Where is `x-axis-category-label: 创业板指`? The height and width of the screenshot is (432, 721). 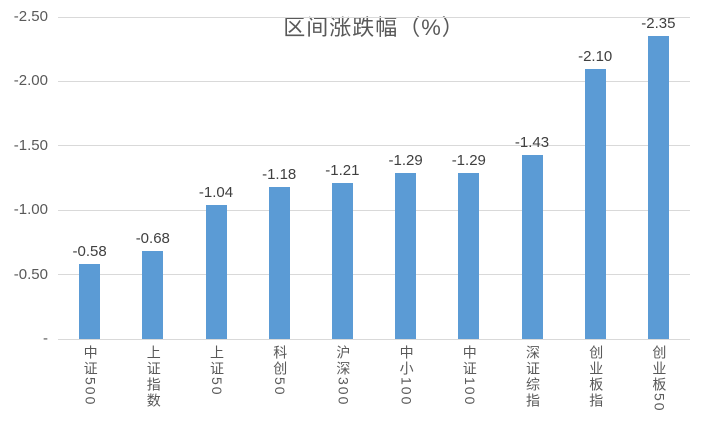
x-axis-category-label: 创业板指 is located at coordinates (596, 377).